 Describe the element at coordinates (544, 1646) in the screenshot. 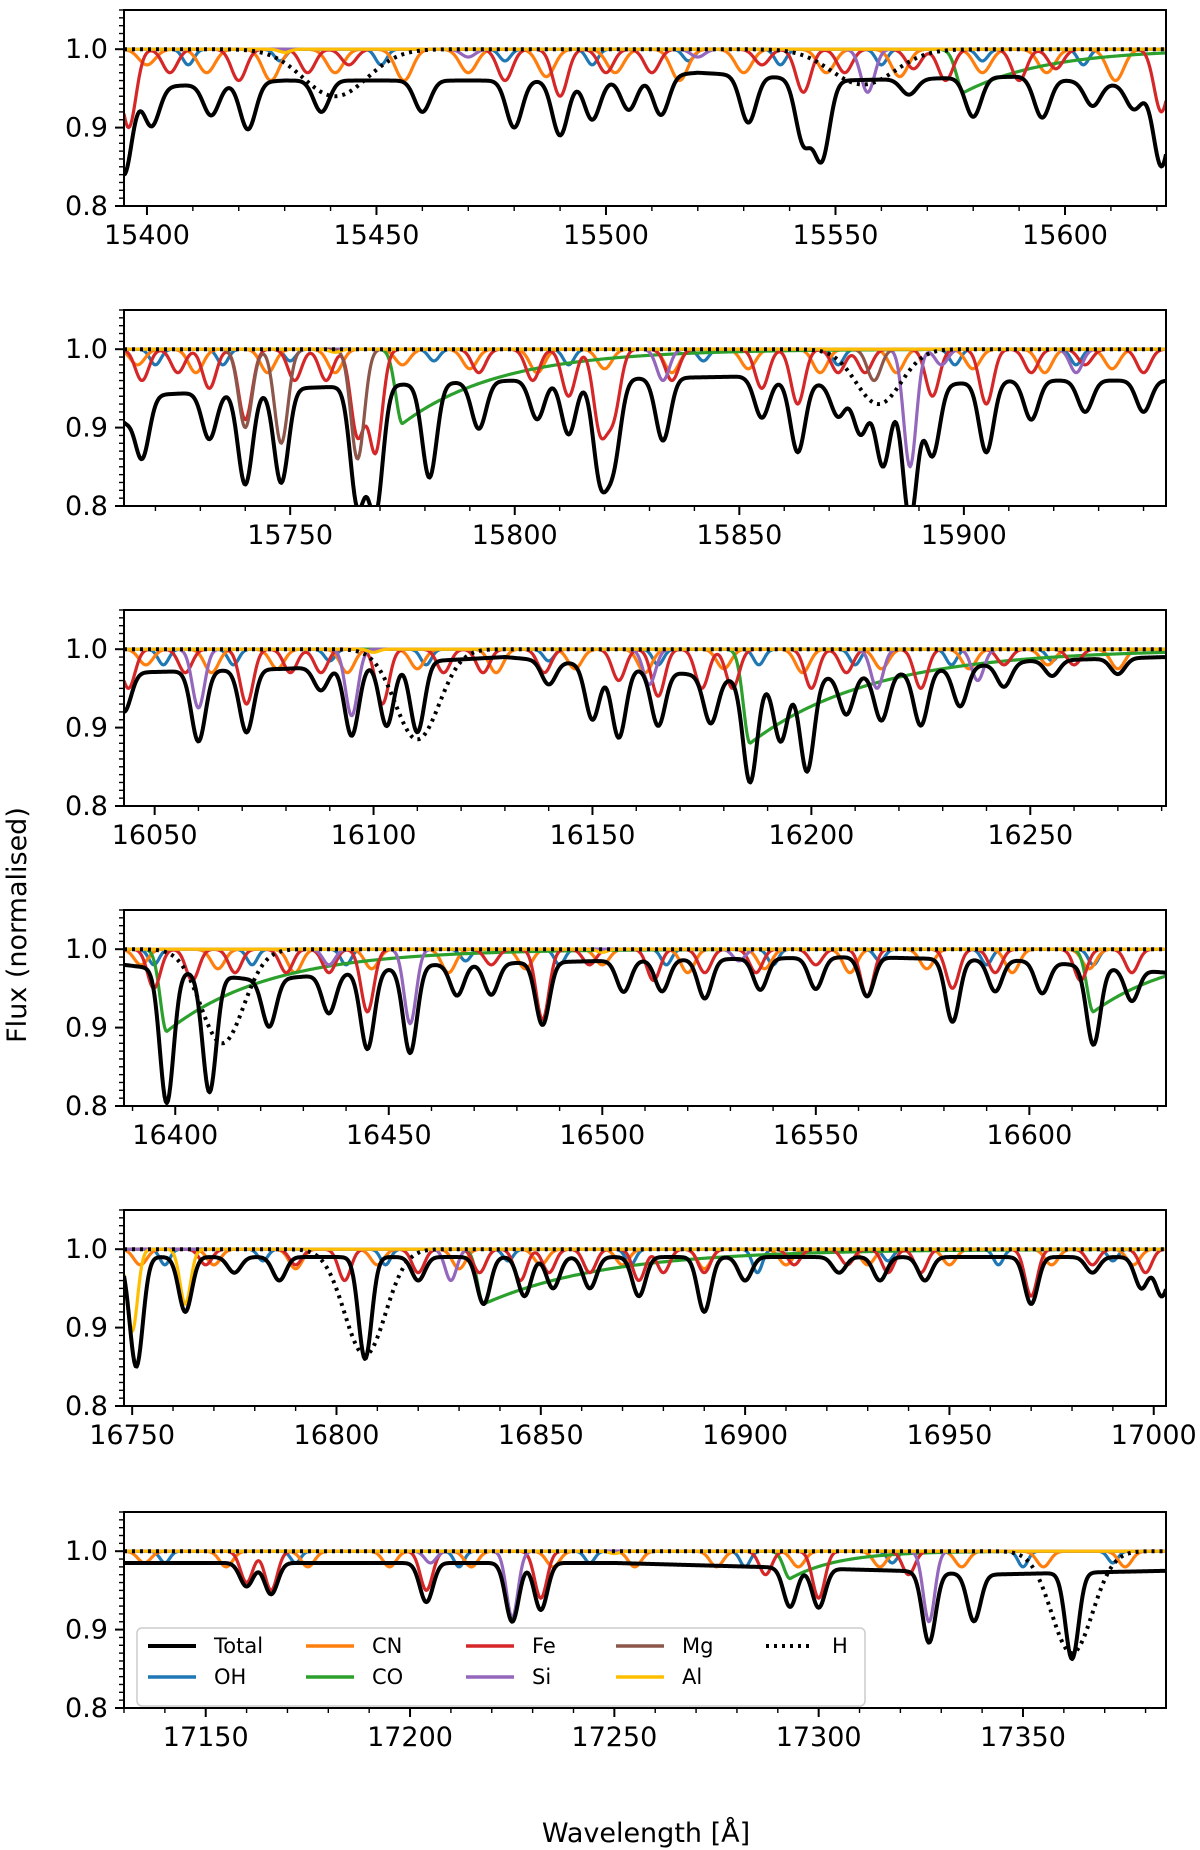

I see `legend-label: Fe` at that location.